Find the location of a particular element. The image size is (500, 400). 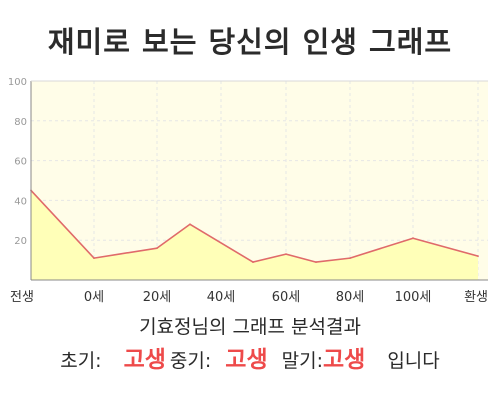

late-stage-value: 고생 is located at coordinates (344, 360).